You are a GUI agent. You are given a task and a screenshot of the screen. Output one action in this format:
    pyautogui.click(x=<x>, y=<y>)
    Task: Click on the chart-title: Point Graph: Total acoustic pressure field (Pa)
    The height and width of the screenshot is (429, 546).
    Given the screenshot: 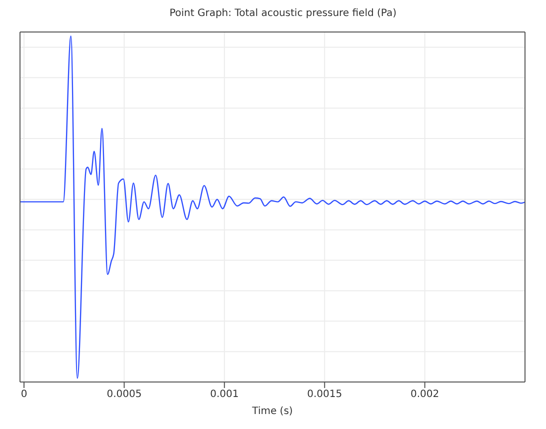 What is the action you would take?
    pyautogui.click(x=283, y=14)
    